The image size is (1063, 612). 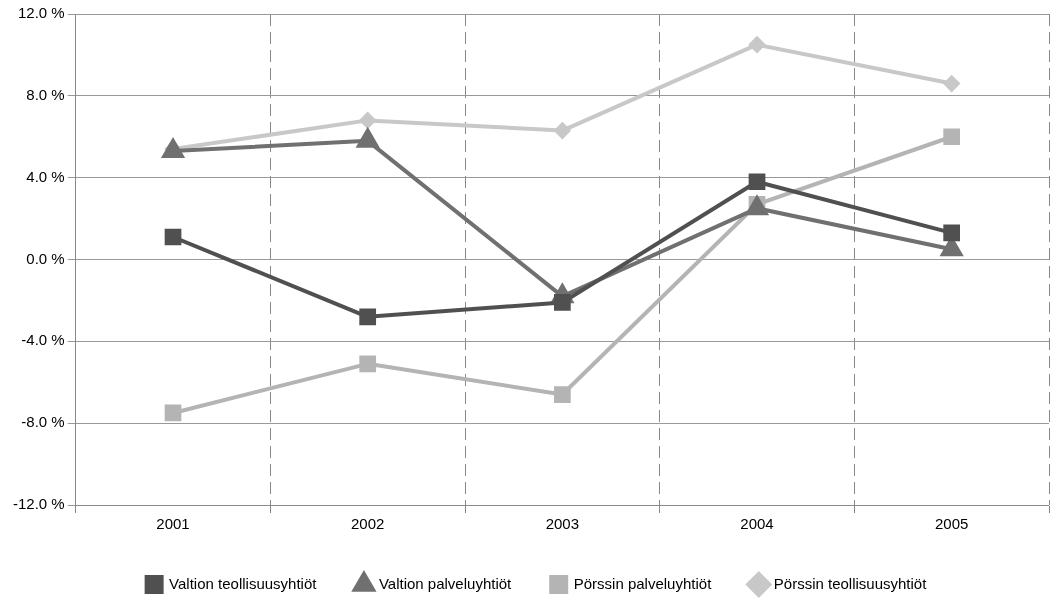 I want to click on legend-label: Valtion teollisuusyhtiöt, so click(x=243, y=583).